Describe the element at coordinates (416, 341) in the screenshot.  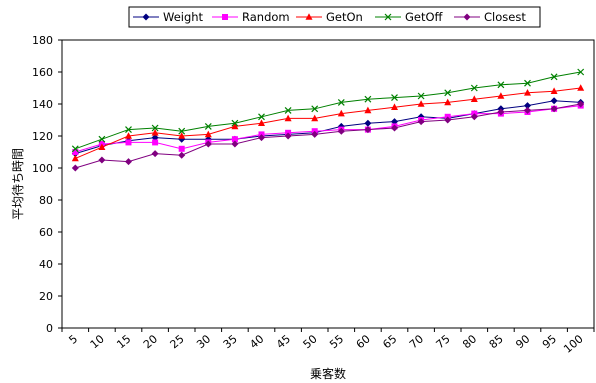
I see `x-tick-label: 70` at that location.